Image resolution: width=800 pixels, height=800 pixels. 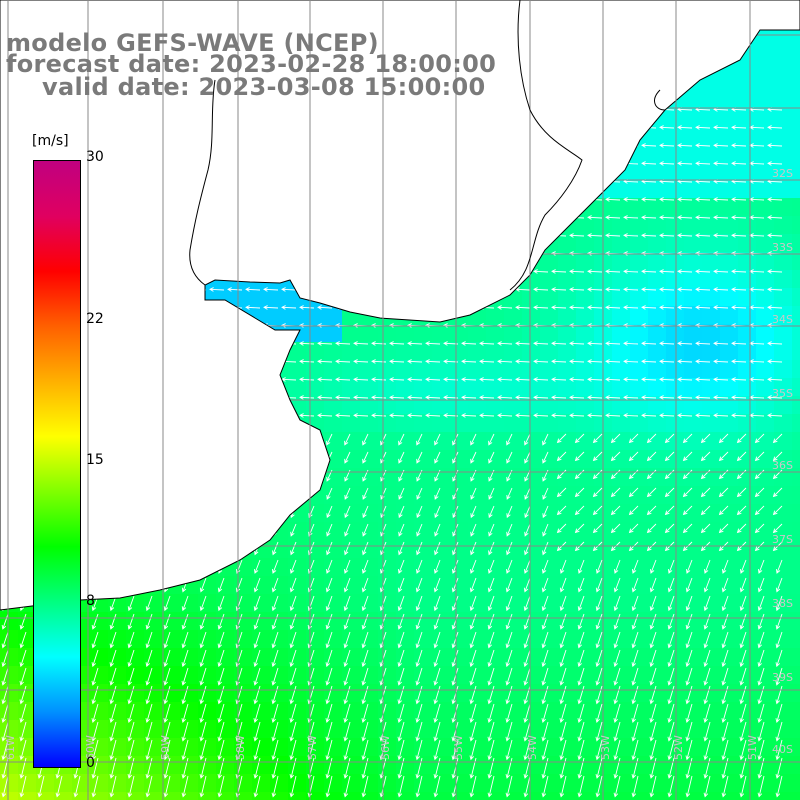 I want to click on lat-label: 35S, so click(x=782, y=393).